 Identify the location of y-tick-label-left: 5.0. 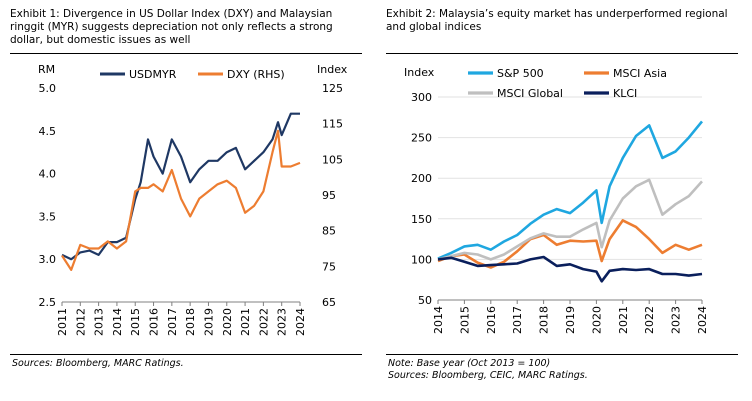
(48, 88).